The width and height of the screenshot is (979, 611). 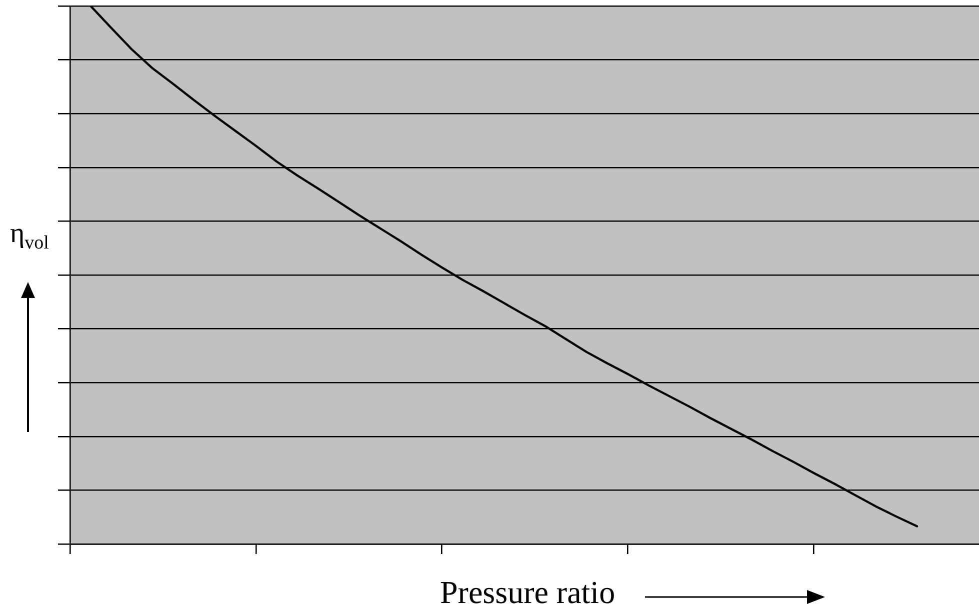 I want to click on y-axis-title: η$_{vol}$, so click(x=29, y=236).